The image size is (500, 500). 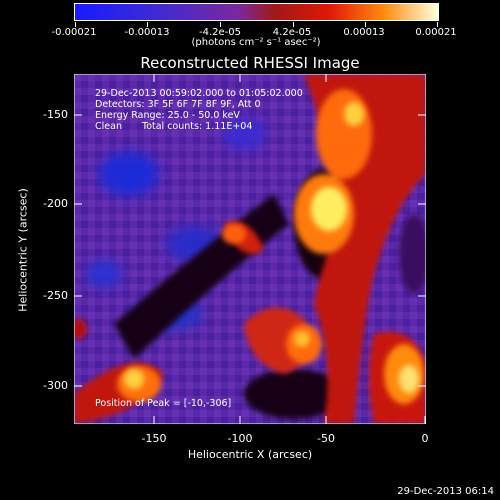 What do you see at coordinates (364, 32) in the screenshot?
I see `colorbar-tick-label: 0.00013` at bounding box center [364, 32].